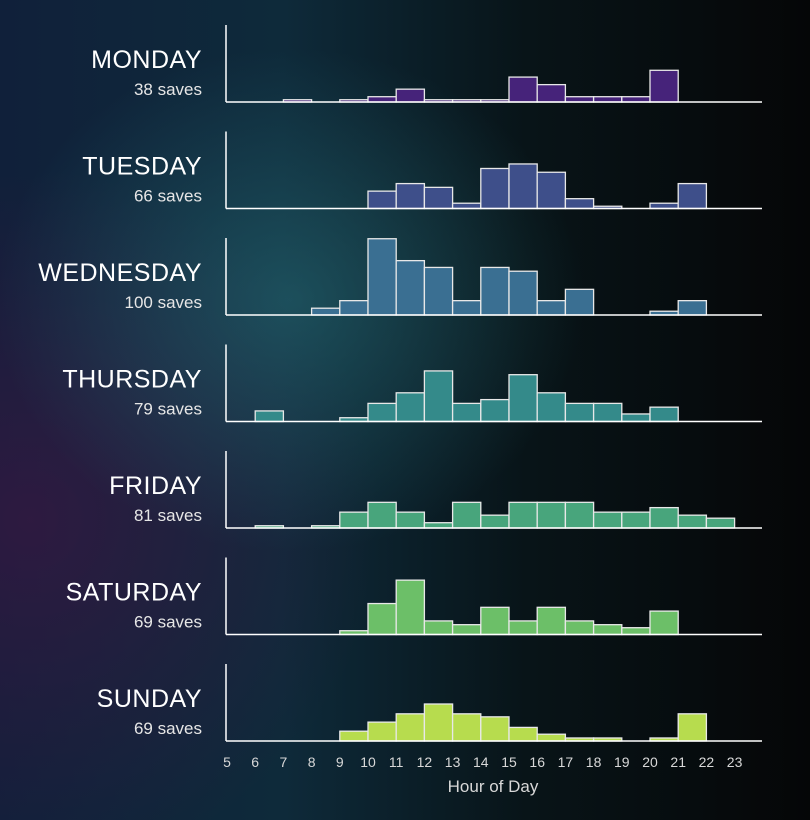 The image size is (810, 820). What do you see at coordinates (284, 762) in the screenshot?
I see `x-tick-label-7: 7` at bounding box center [284, 762].